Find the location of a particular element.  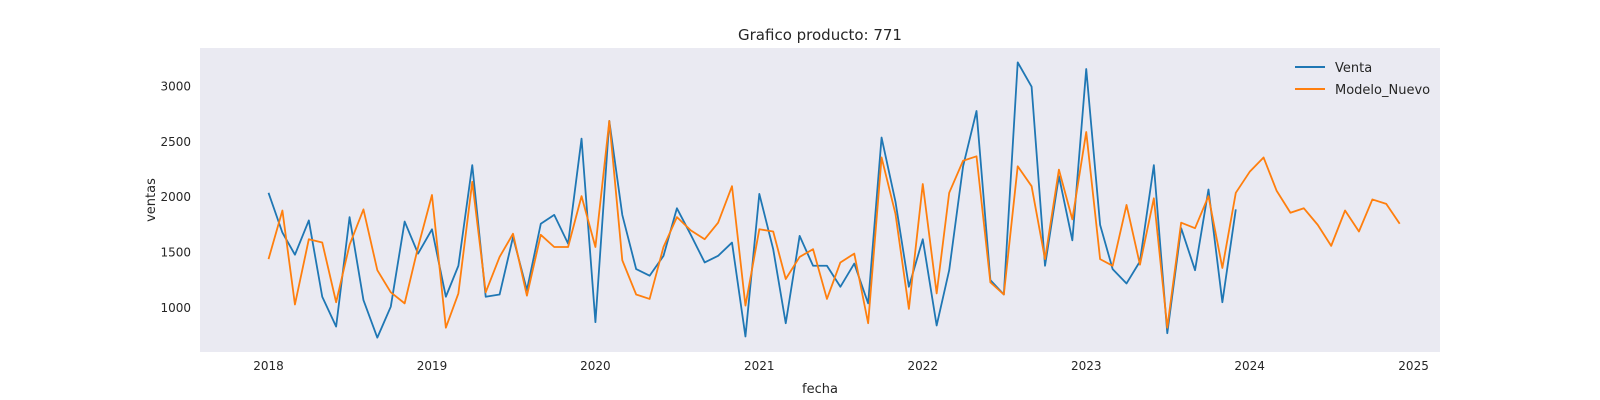

chart-title: Grafico producto: 771 is located at coordinates (820, 35).